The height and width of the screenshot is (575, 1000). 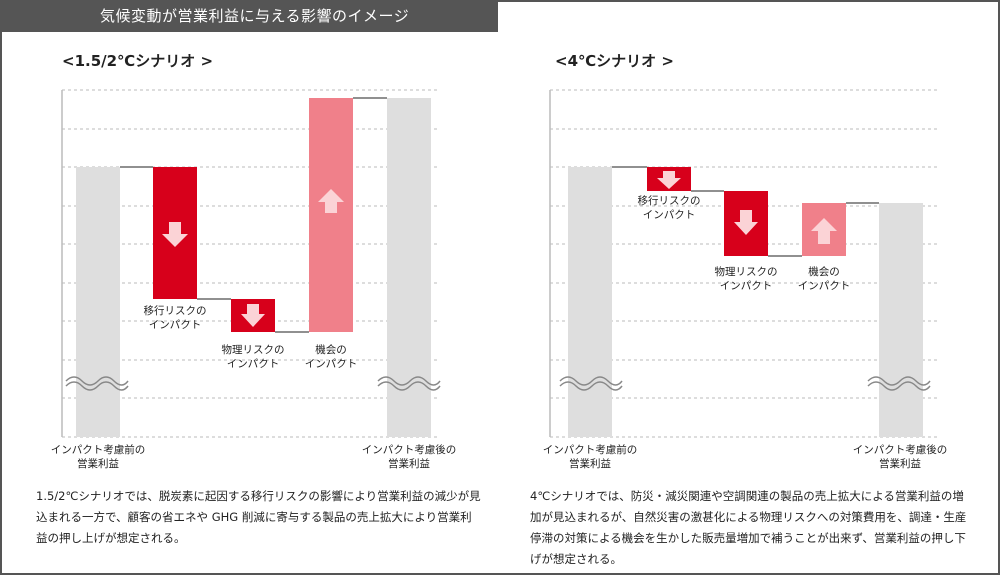 I want to click on bar-before-right, so click(x=590, y=302).